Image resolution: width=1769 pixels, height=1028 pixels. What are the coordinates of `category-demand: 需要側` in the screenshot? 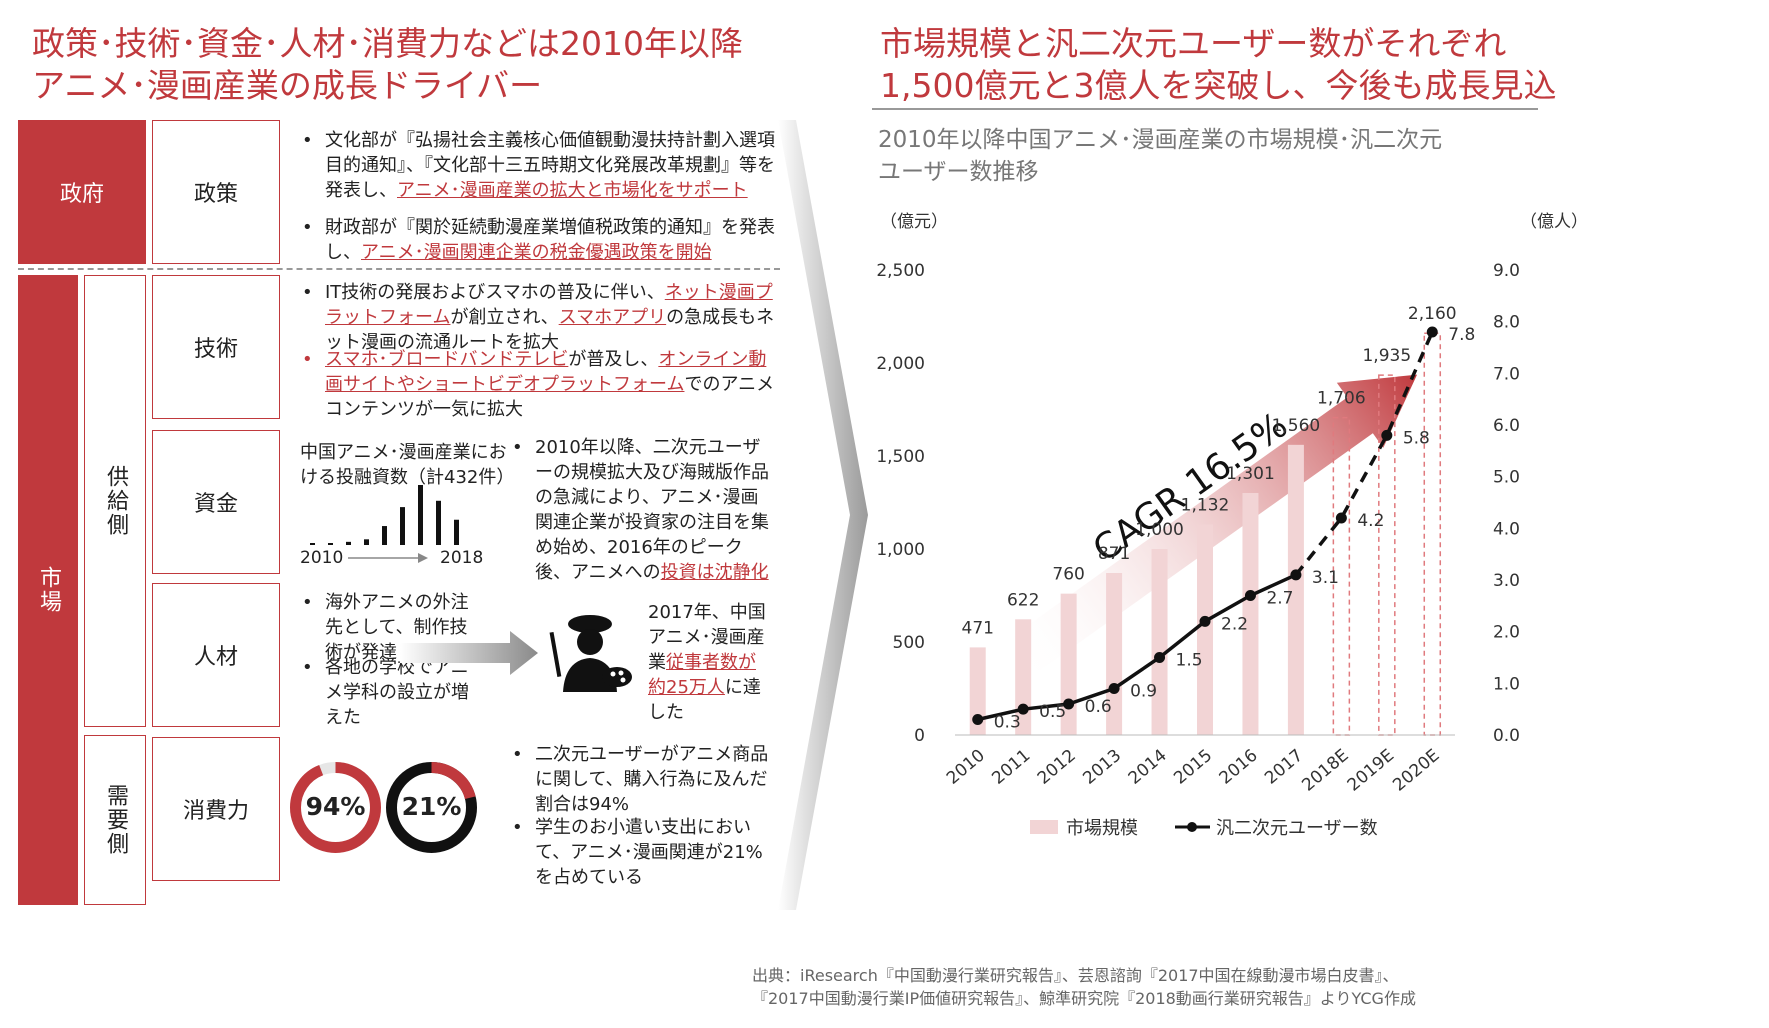 It's located at (115, 820).